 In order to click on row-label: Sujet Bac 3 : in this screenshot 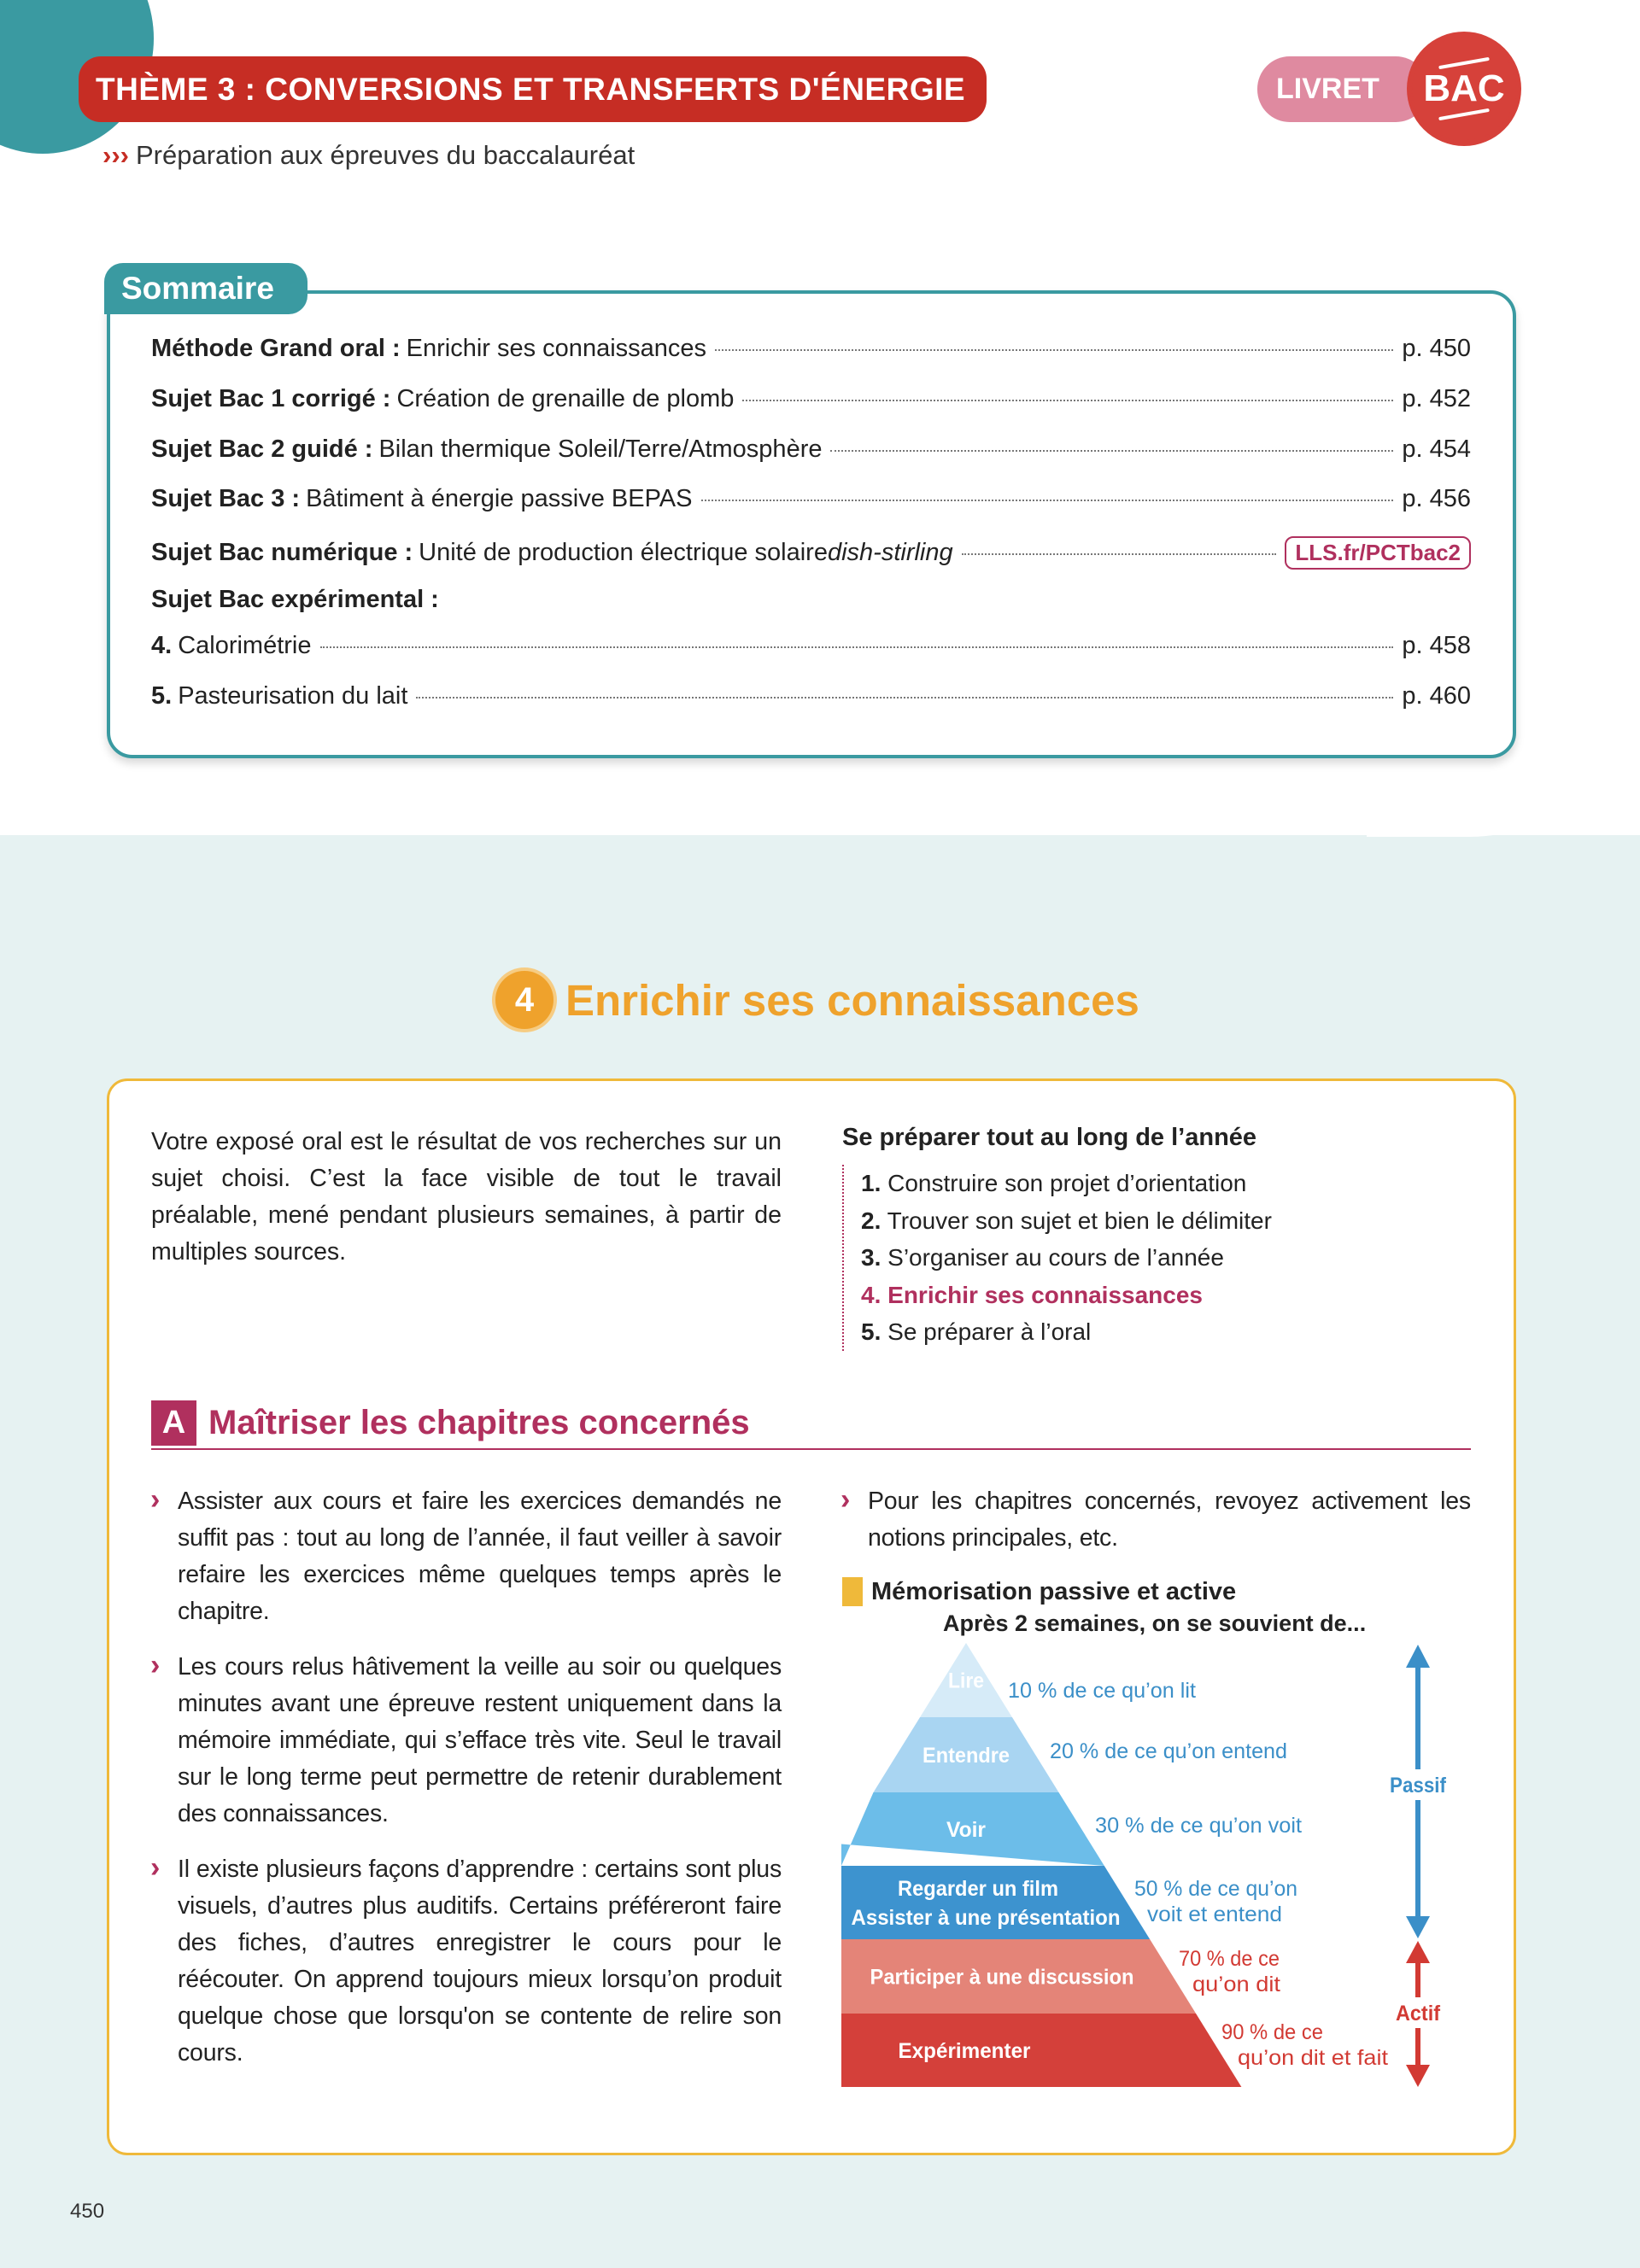, I will do `click(226, 498)`.